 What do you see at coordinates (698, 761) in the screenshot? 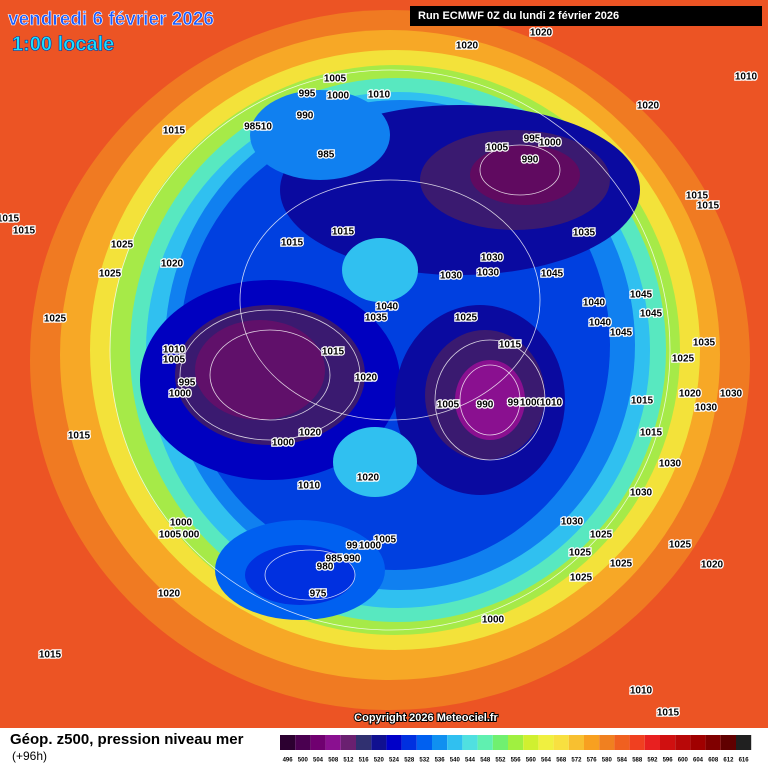
I see `legend-value: 604` at bounding box center [698, 761].